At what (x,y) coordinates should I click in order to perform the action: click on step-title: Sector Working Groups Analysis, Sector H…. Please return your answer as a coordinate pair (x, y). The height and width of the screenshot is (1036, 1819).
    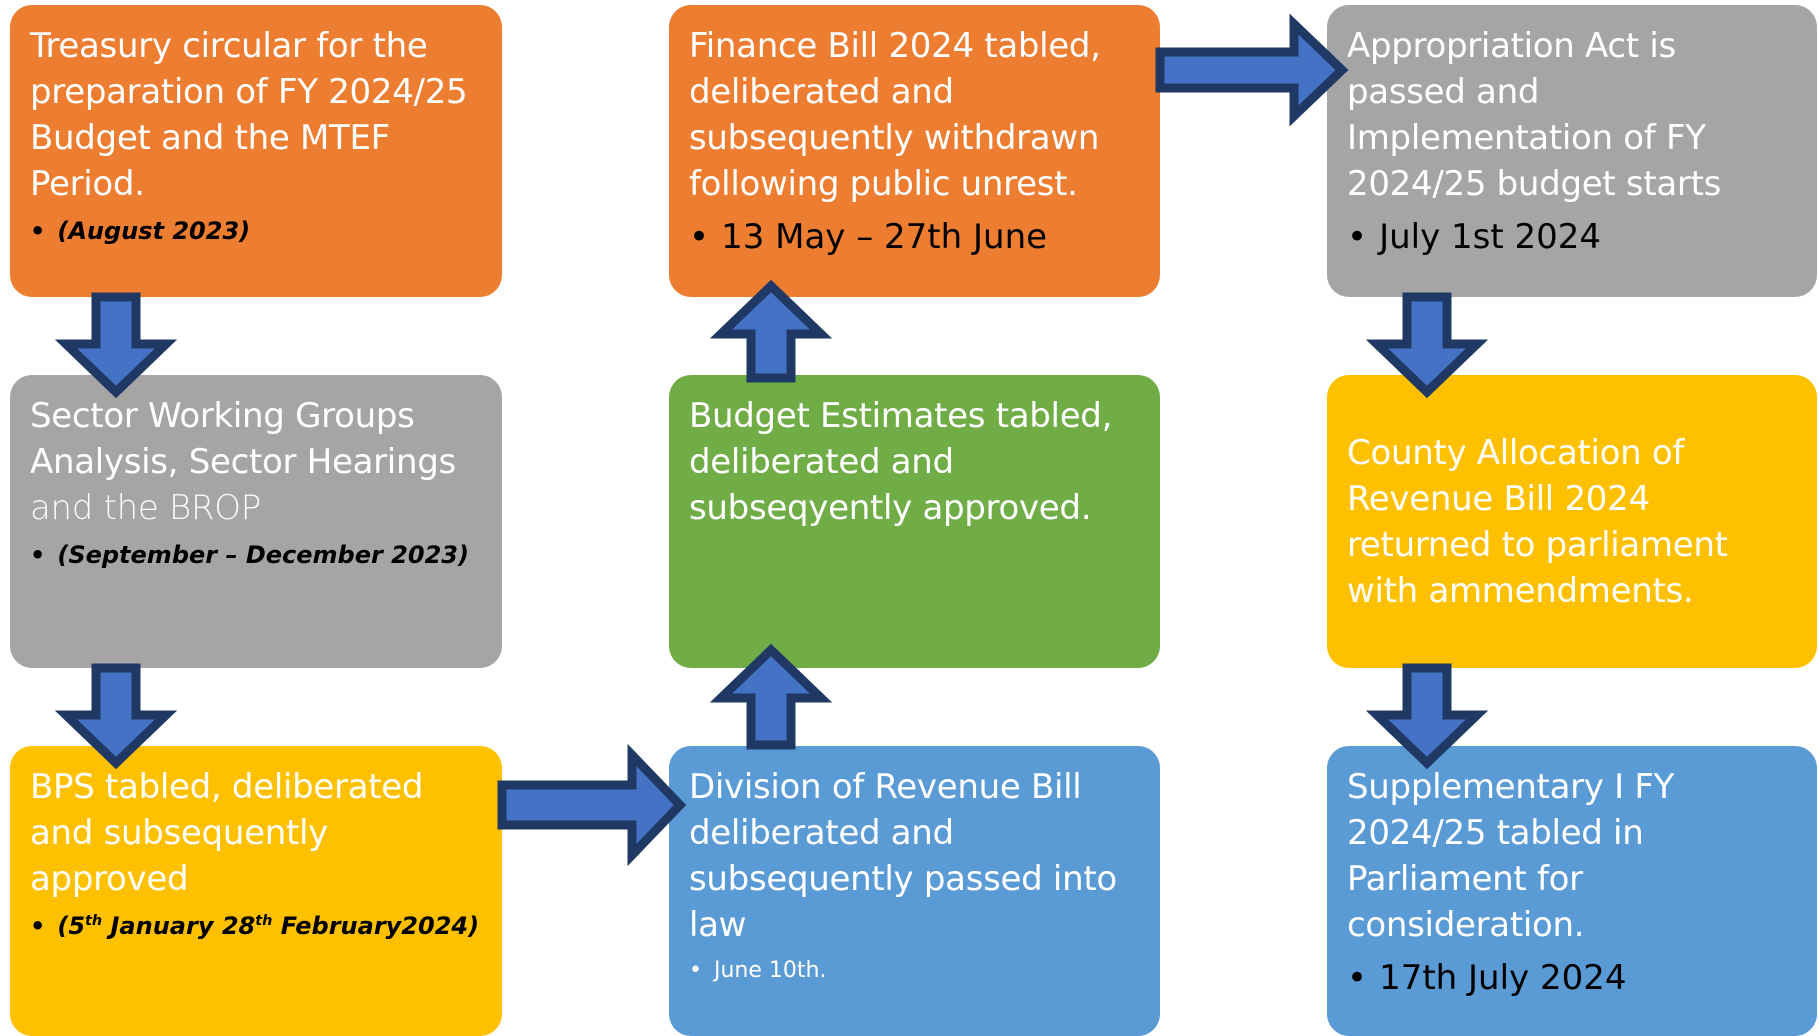
    Looking at the image, I should click on (256, 462).